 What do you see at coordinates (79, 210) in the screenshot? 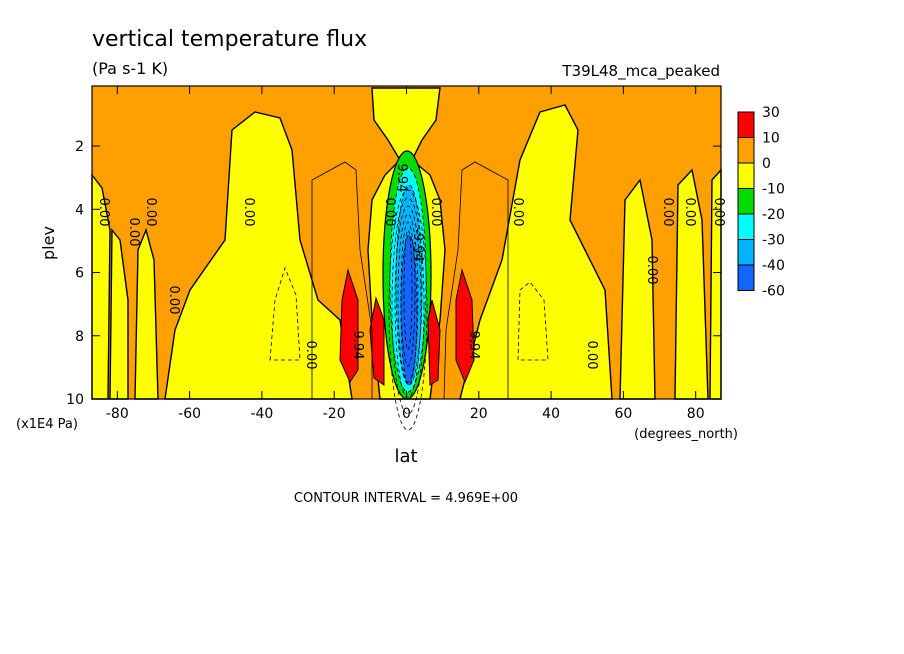
I see `y-tick-label: 4` at bounding box center [79, 210].